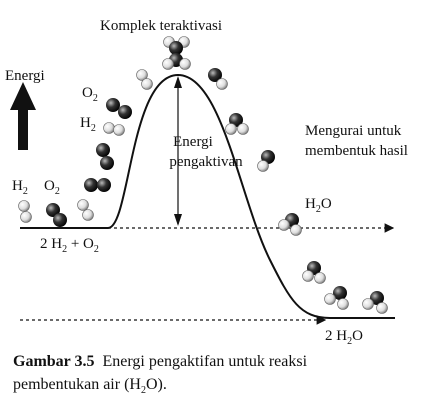  Describe the element at coordinates (77, 384) in the screenshot. I see `text-part: pembentukan air (H` at that location.